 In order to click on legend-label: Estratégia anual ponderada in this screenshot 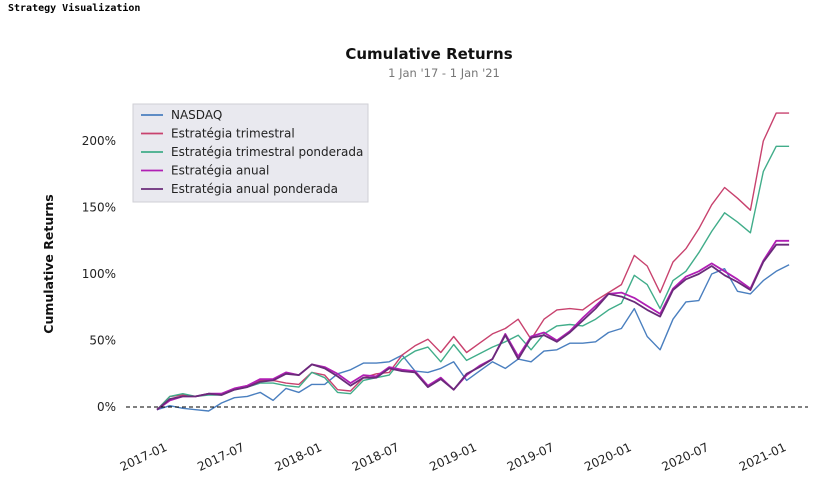, I will do `click(254, 189)`.